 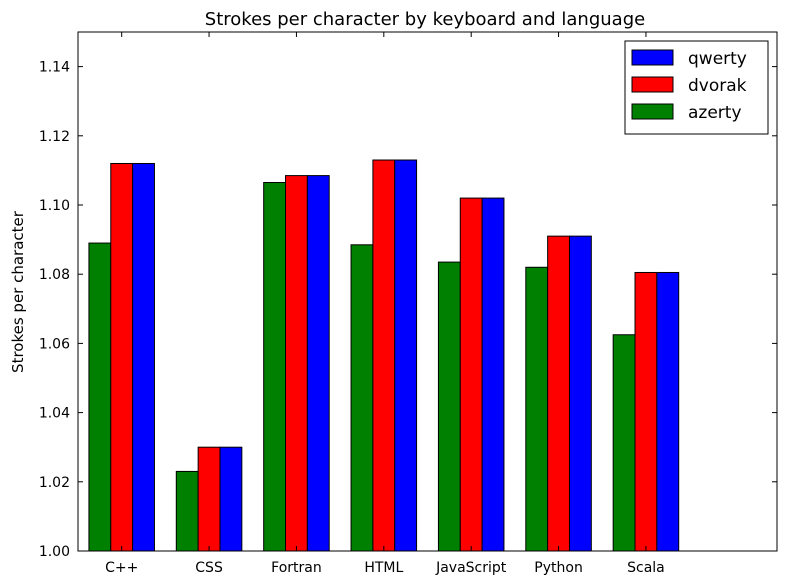 I want to click on y-tick-label: 1.04, so click(x=54, y=414).